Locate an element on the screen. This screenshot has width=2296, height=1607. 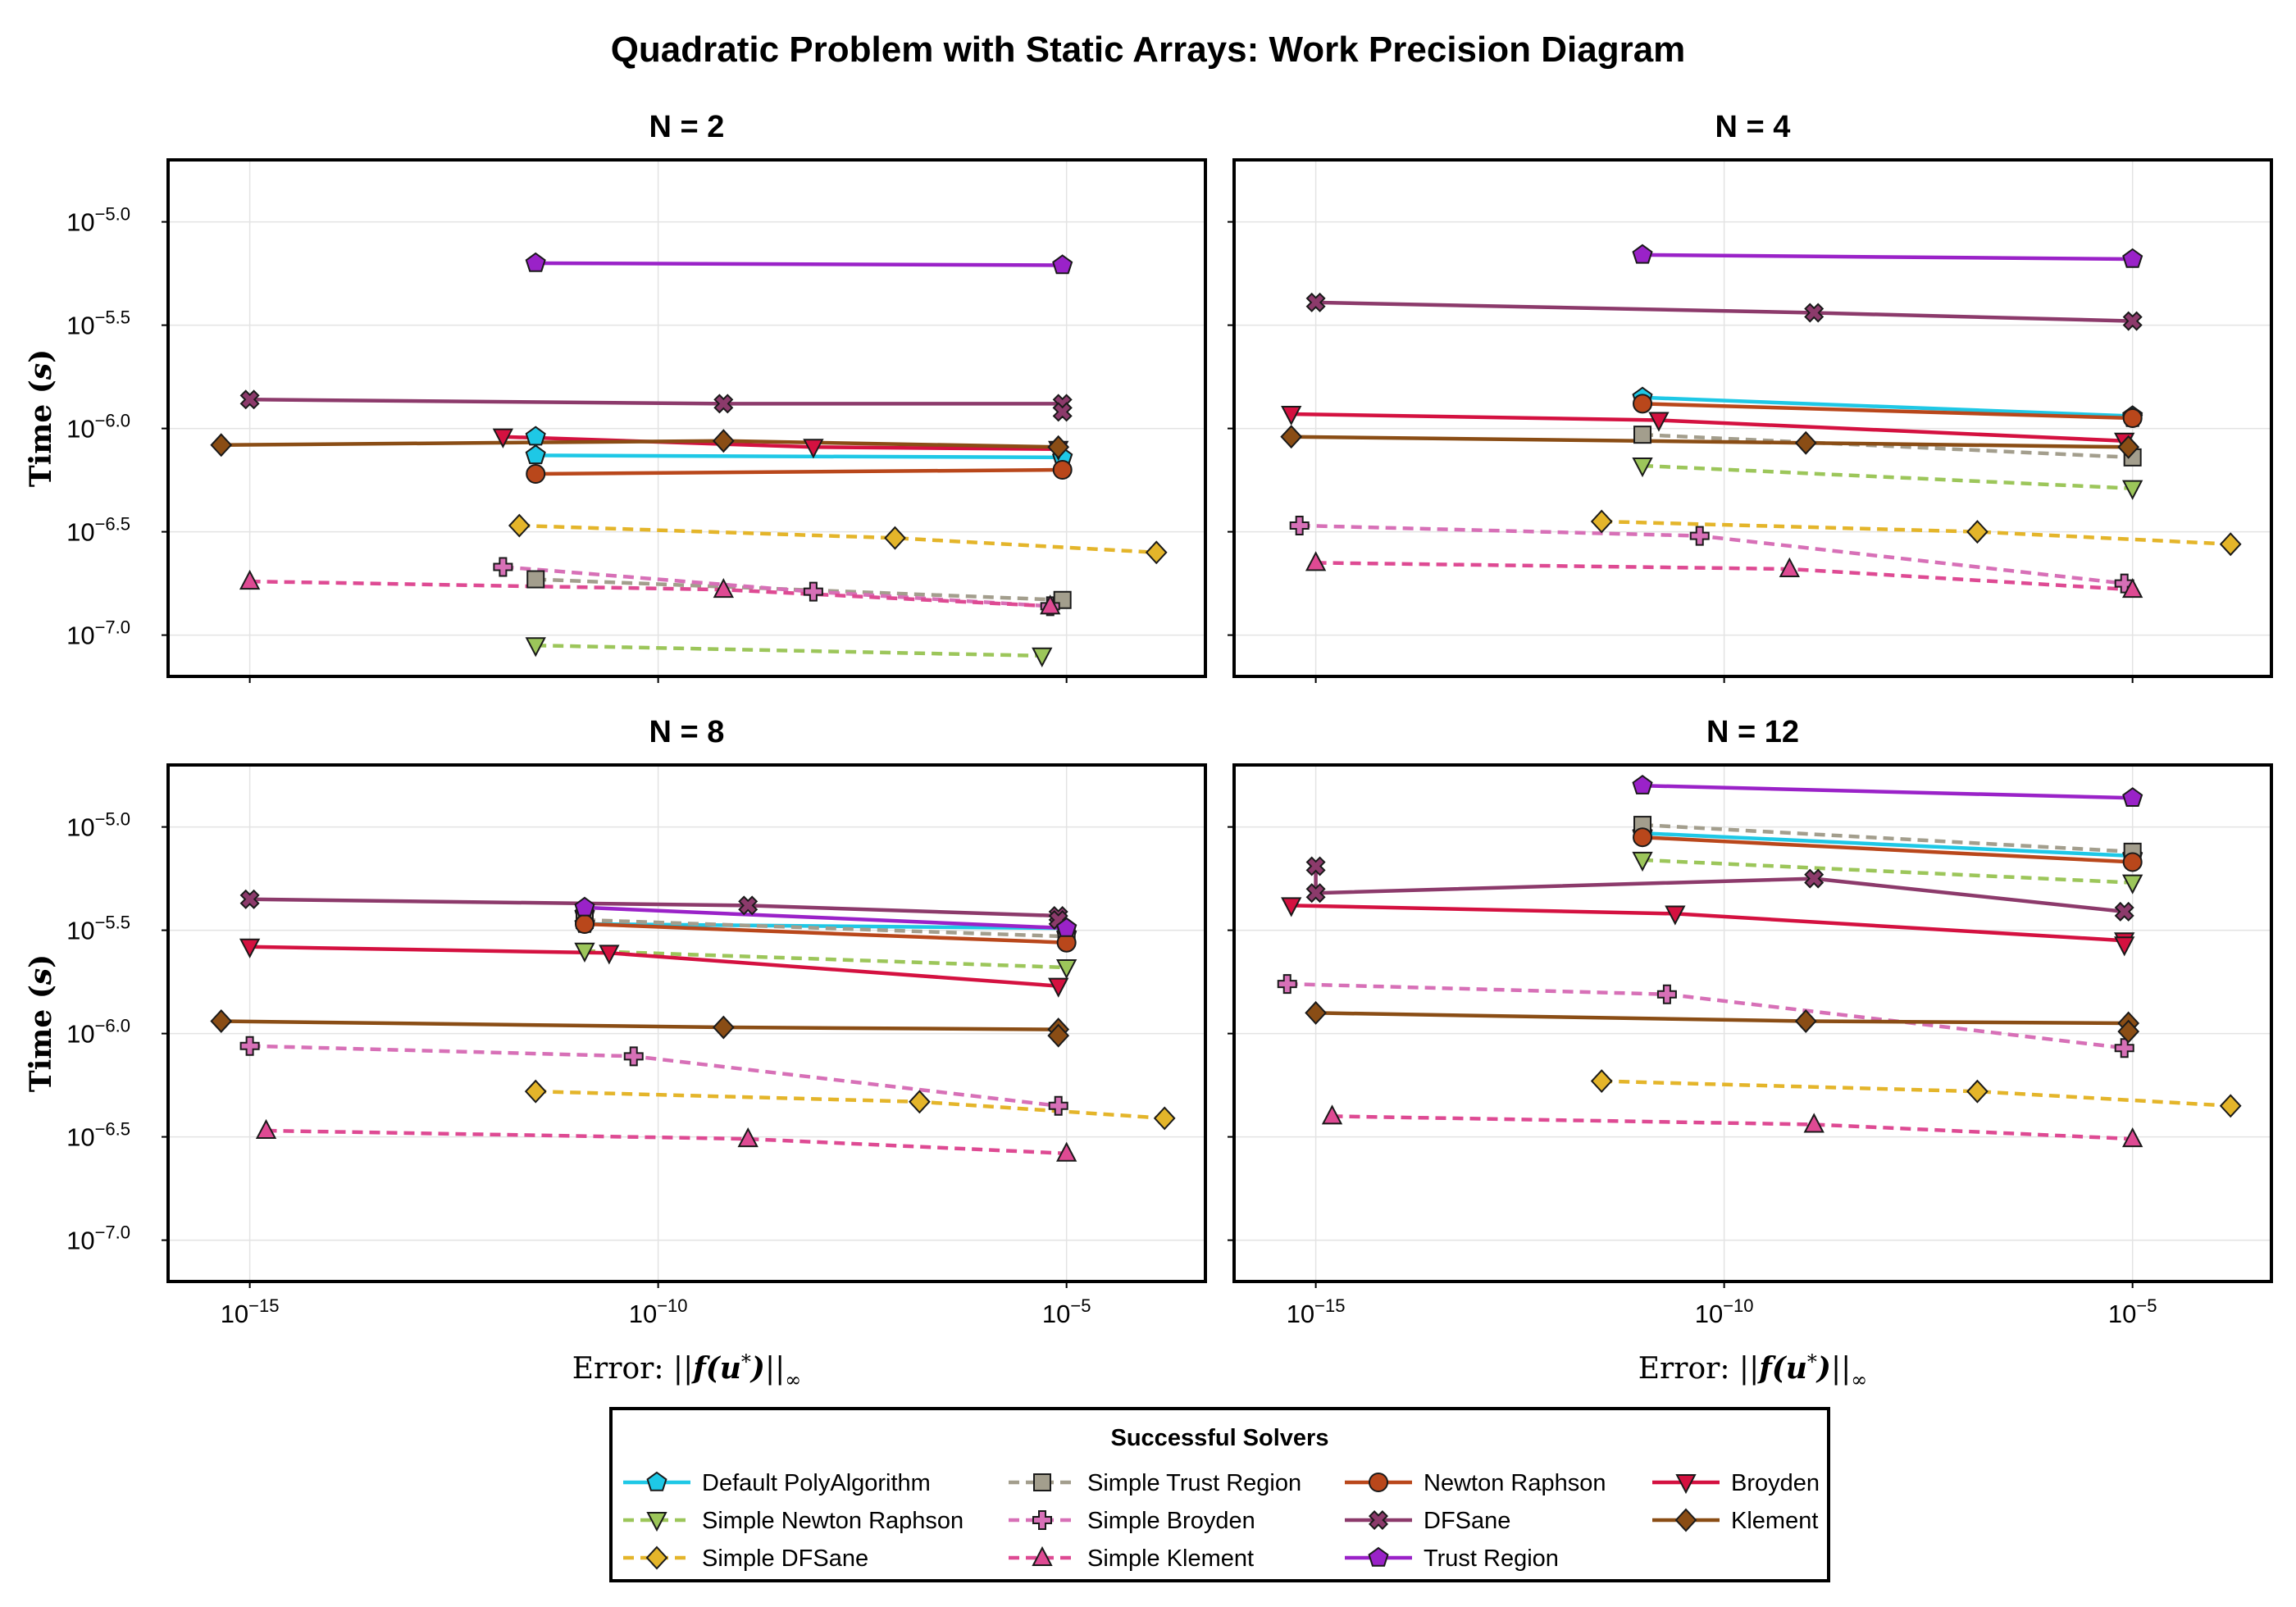
legend-label: Simple Klement is located at coordinates (1170, 1559).